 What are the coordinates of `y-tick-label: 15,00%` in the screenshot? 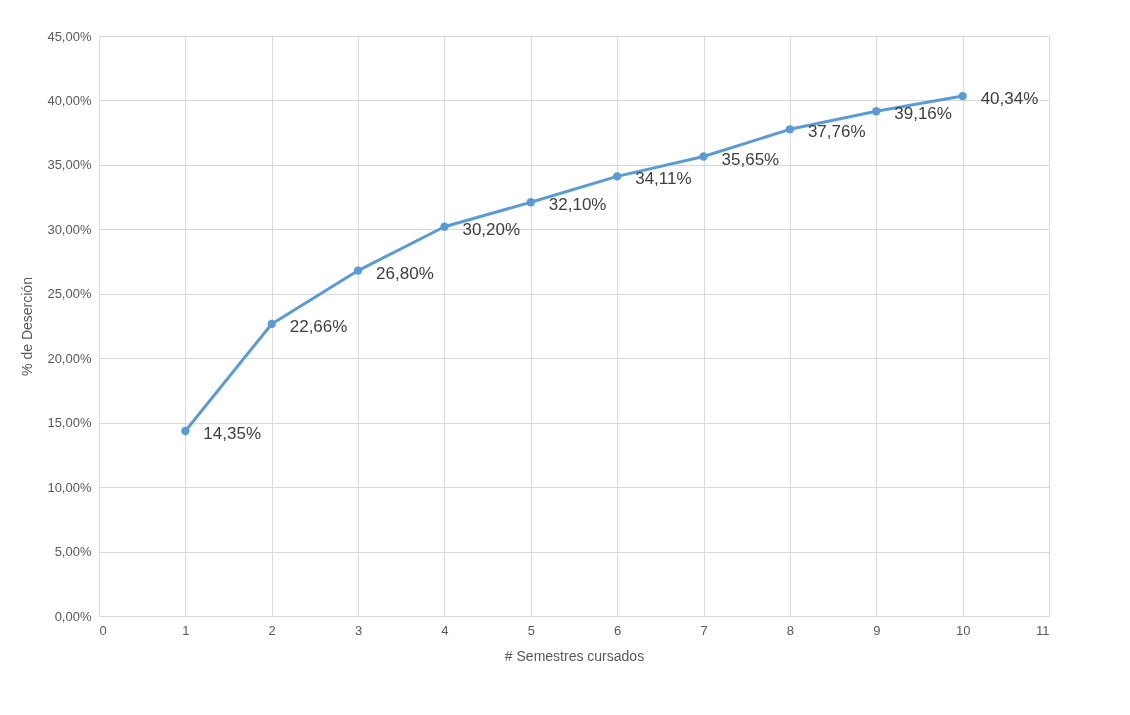 It's located at (69, 423).